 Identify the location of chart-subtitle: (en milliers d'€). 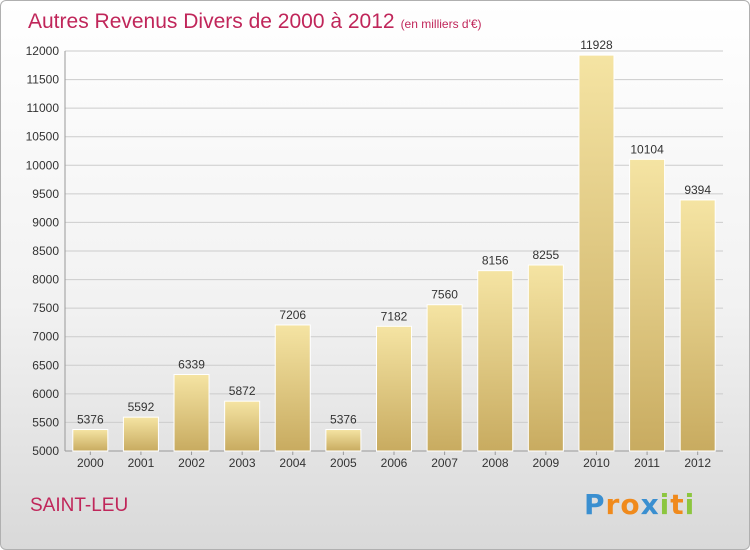
(441, 24).